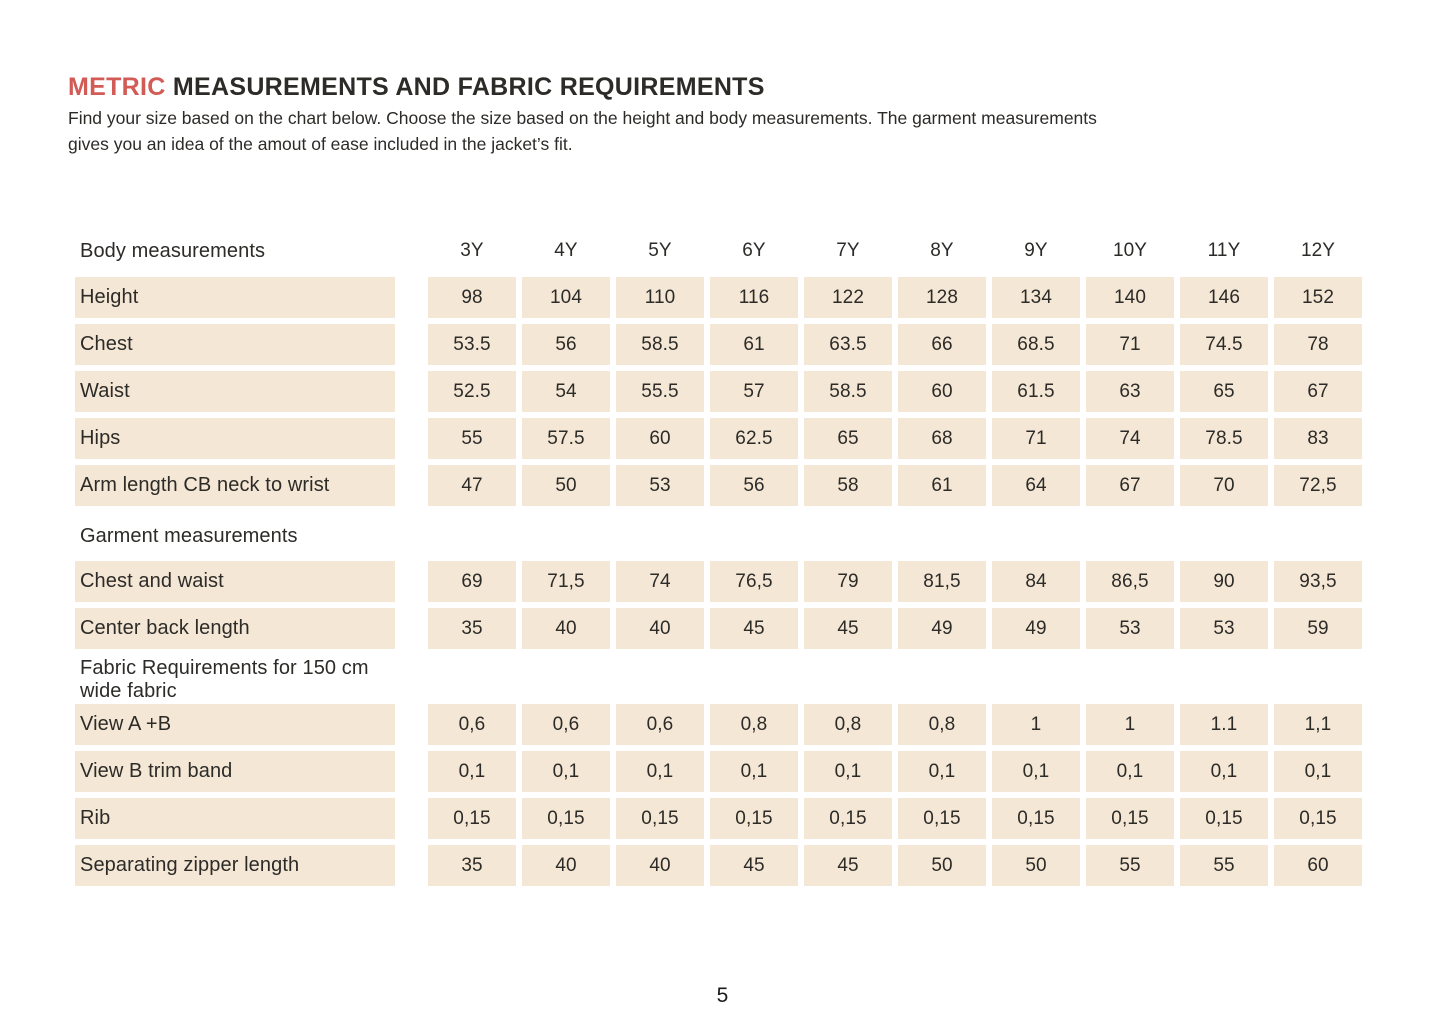 The image size is (1445, 1018). What do you see at coordinates (566, 581) in the screenshot?
I see `value-cell: 71,5` at bounding box center [566, 581].